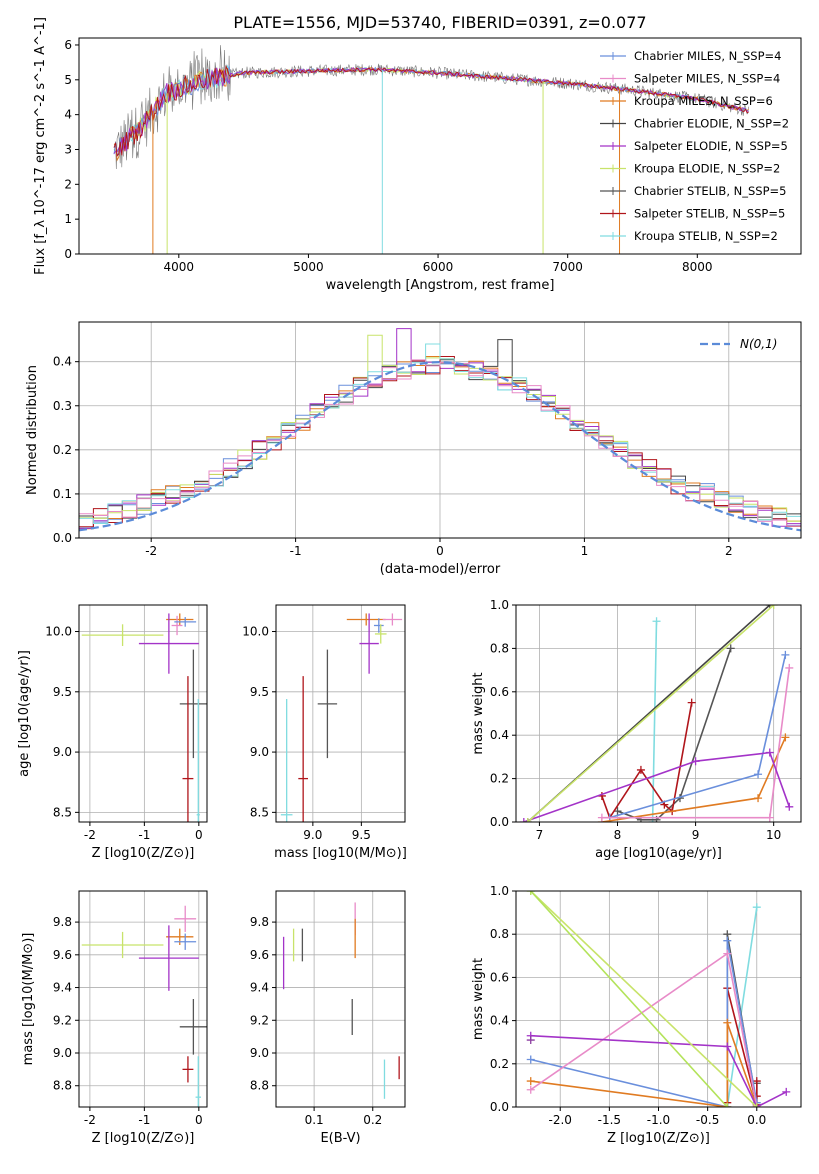  Describe the element at coordinates (259, 692) in the screenshot. I see `y-tick-label: 9.5` at that location.